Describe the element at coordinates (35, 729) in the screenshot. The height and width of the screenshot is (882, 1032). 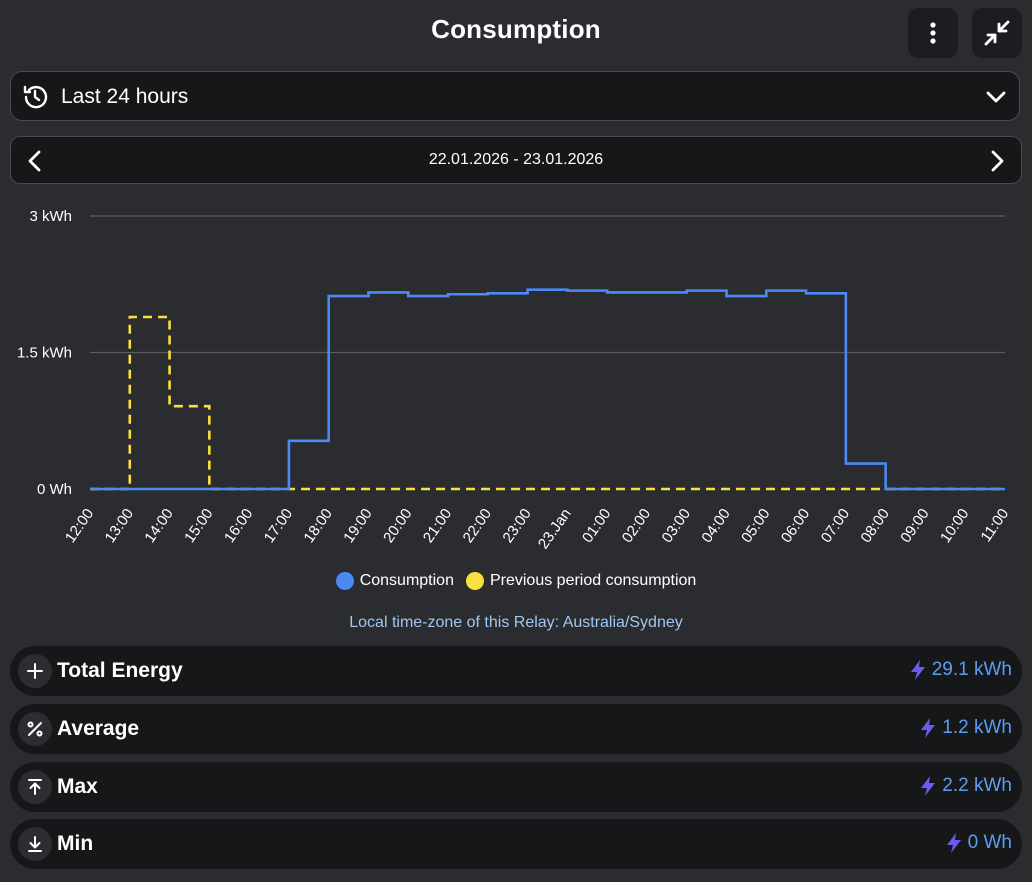
I see `percent-icon` at that location.